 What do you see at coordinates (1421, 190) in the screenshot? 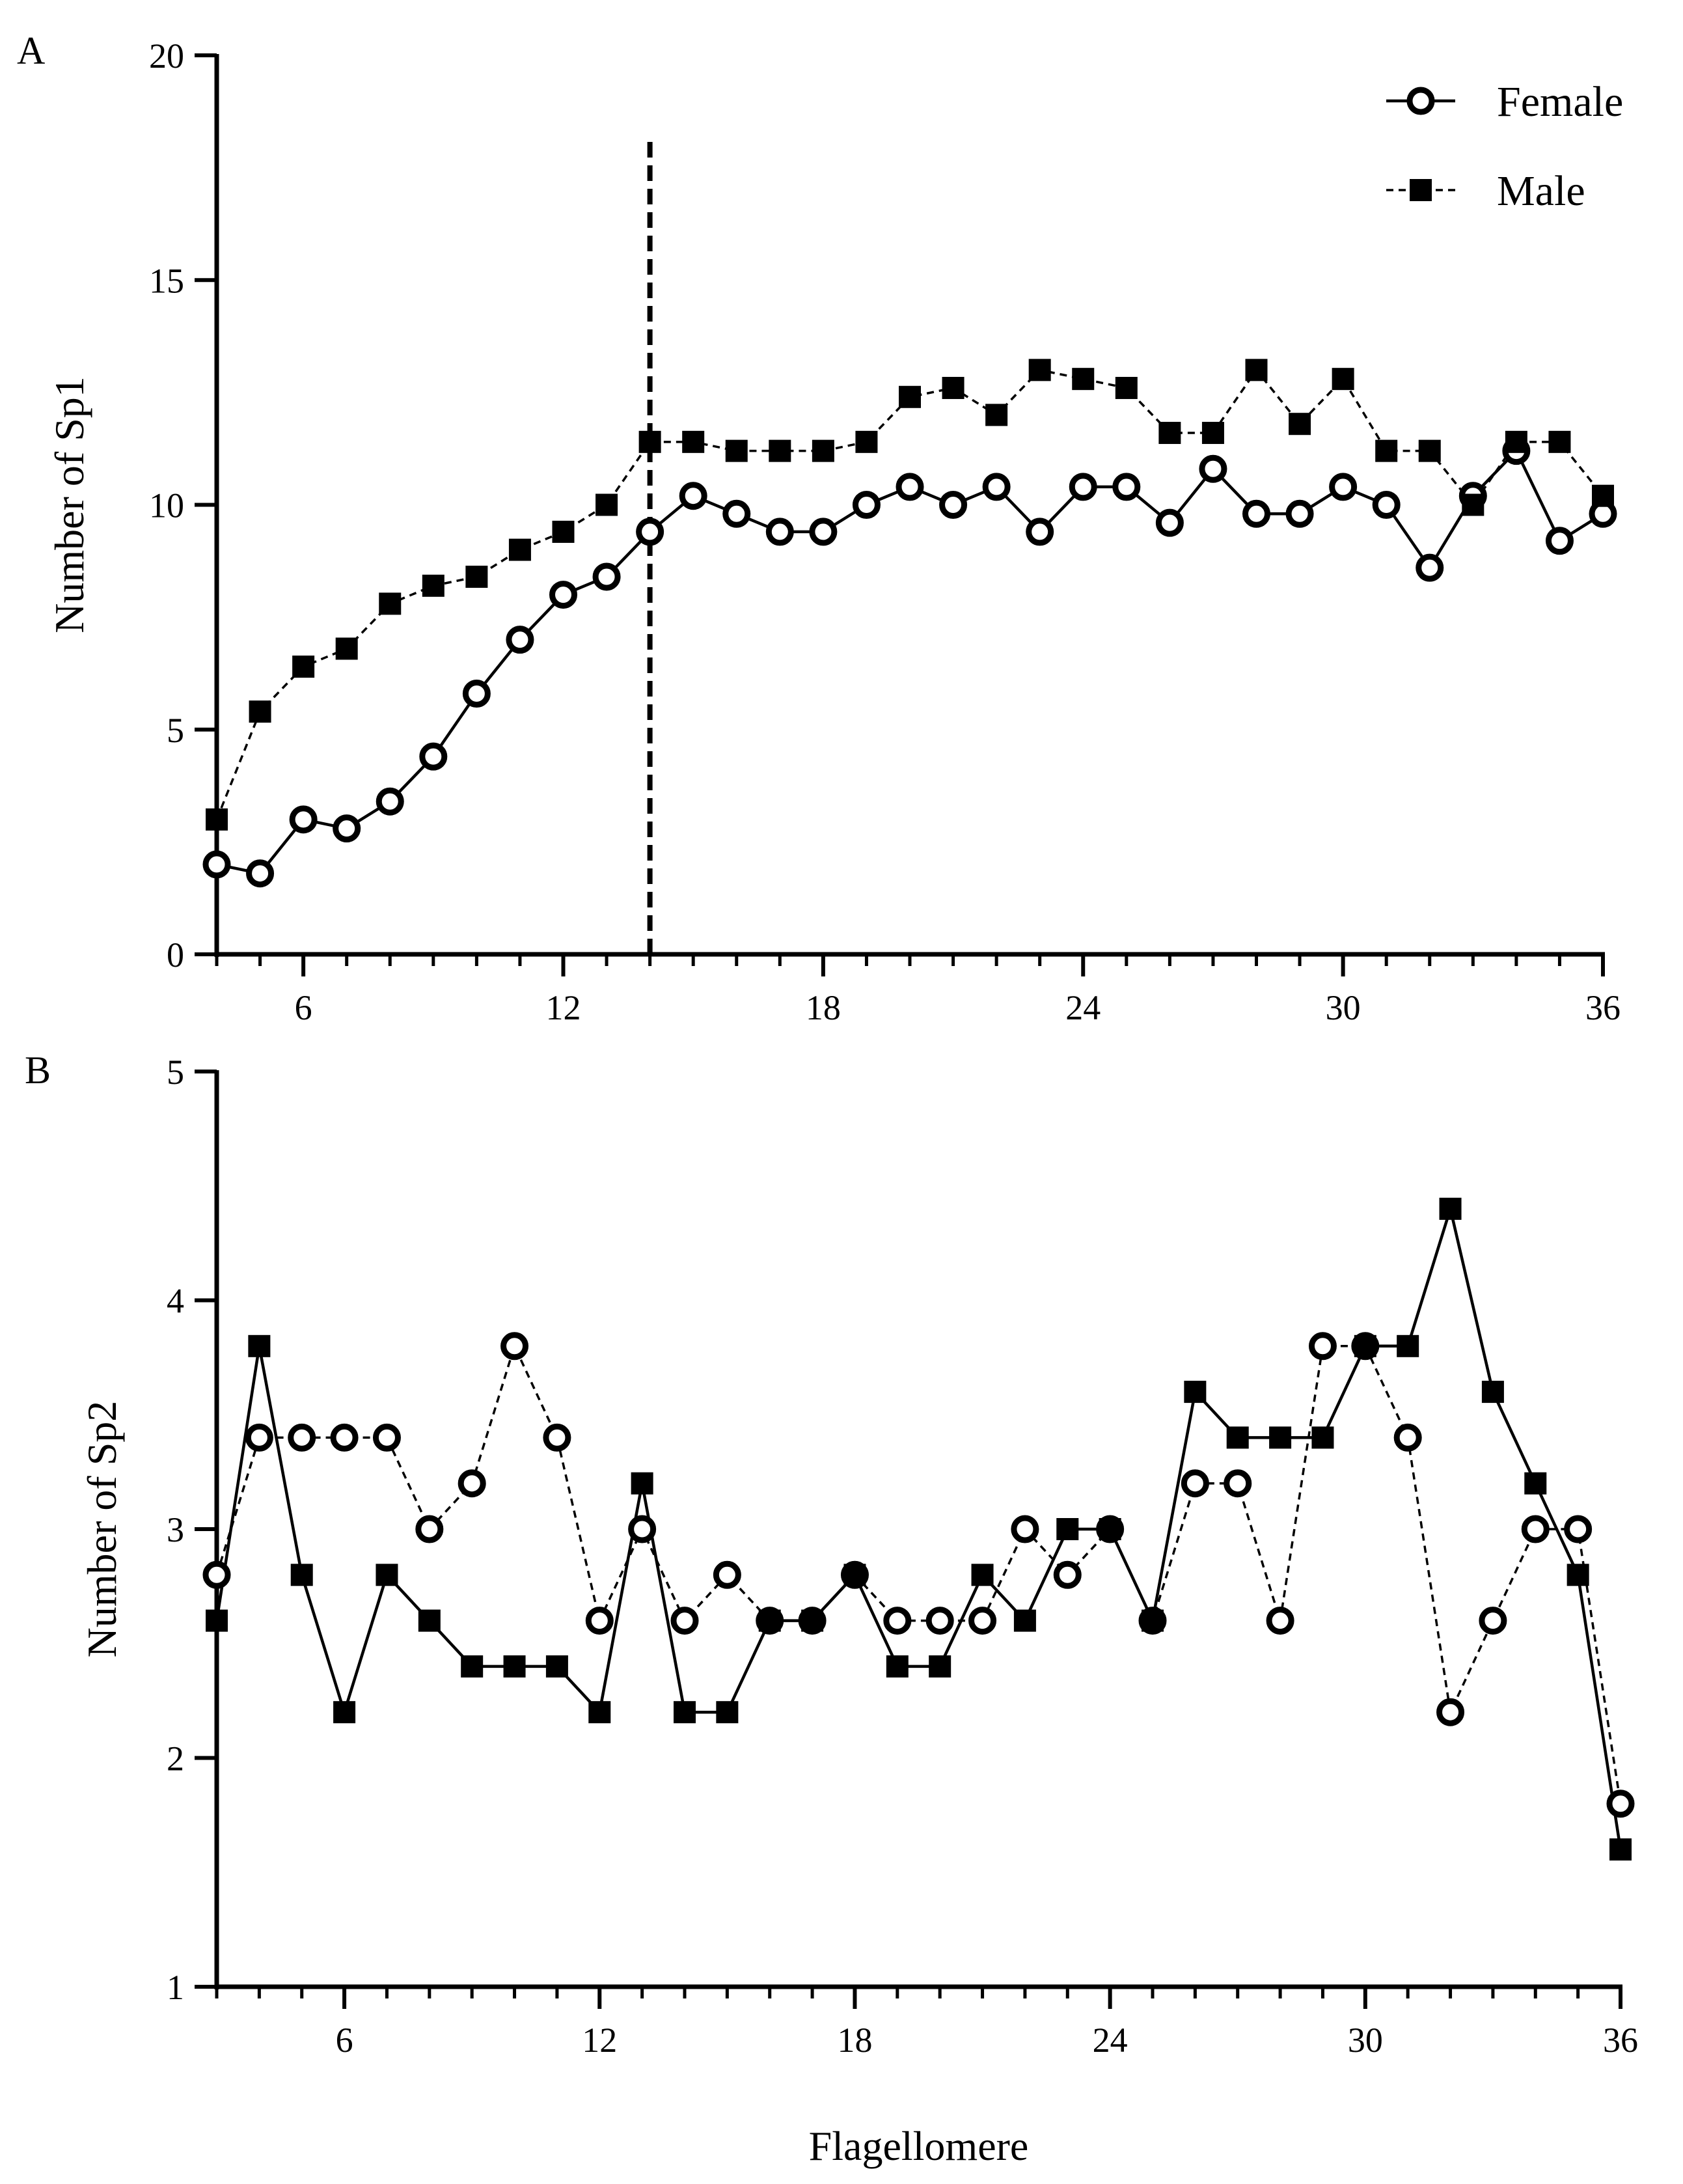
I see `legend-marker-male` at bounding box center [1421, 190].